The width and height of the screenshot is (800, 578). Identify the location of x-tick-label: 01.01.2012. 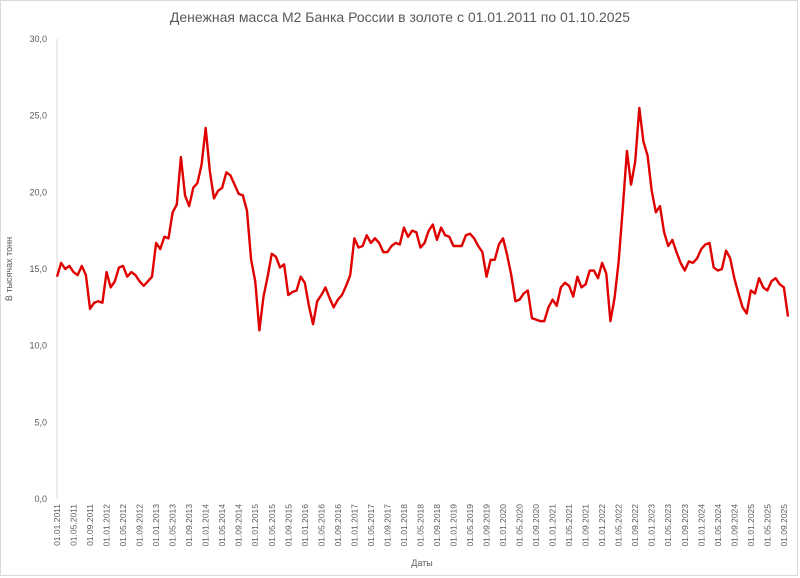
(107, 525).